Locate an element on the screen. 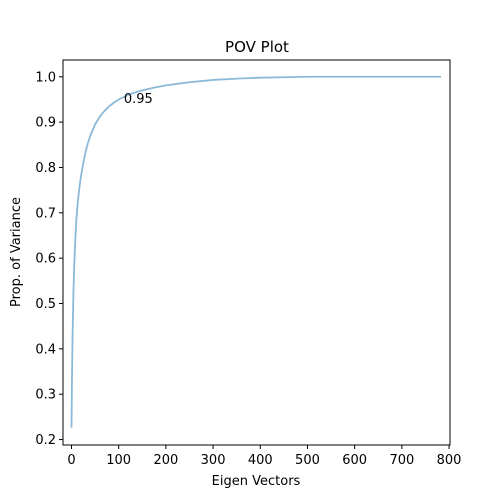 The width and height of the screenshot is (500, 500). y-tick-label: 0.5 is located at coordinates (45, 304).